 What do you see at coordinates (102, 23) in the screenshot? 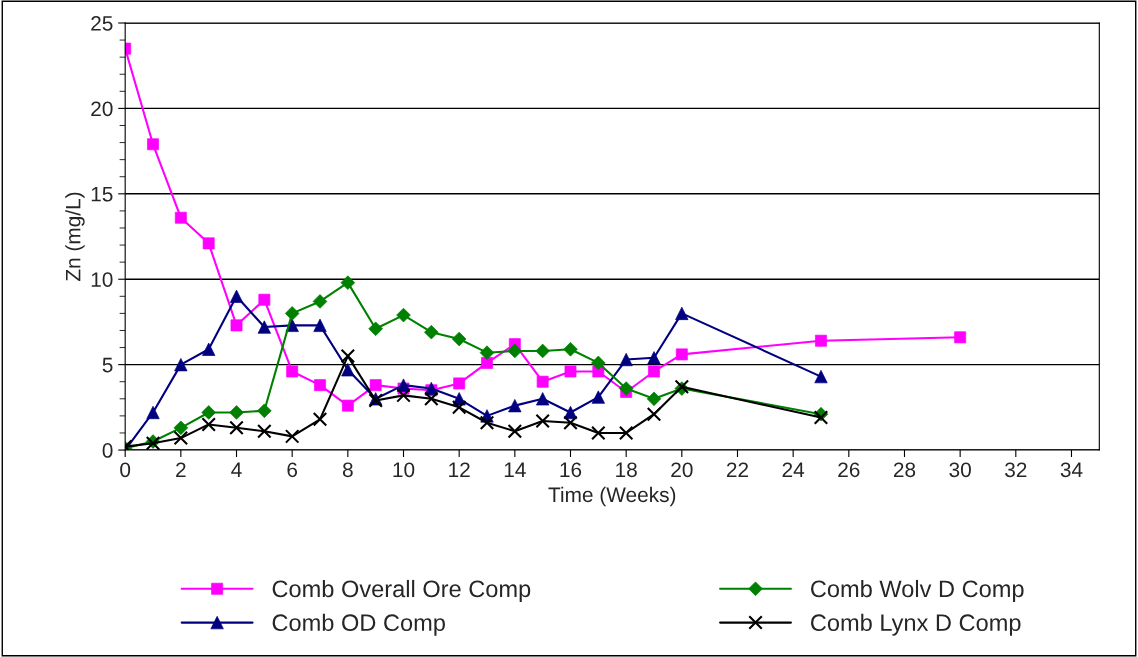
I see `y-tick-label: 25` at bounding box center [102, 23].